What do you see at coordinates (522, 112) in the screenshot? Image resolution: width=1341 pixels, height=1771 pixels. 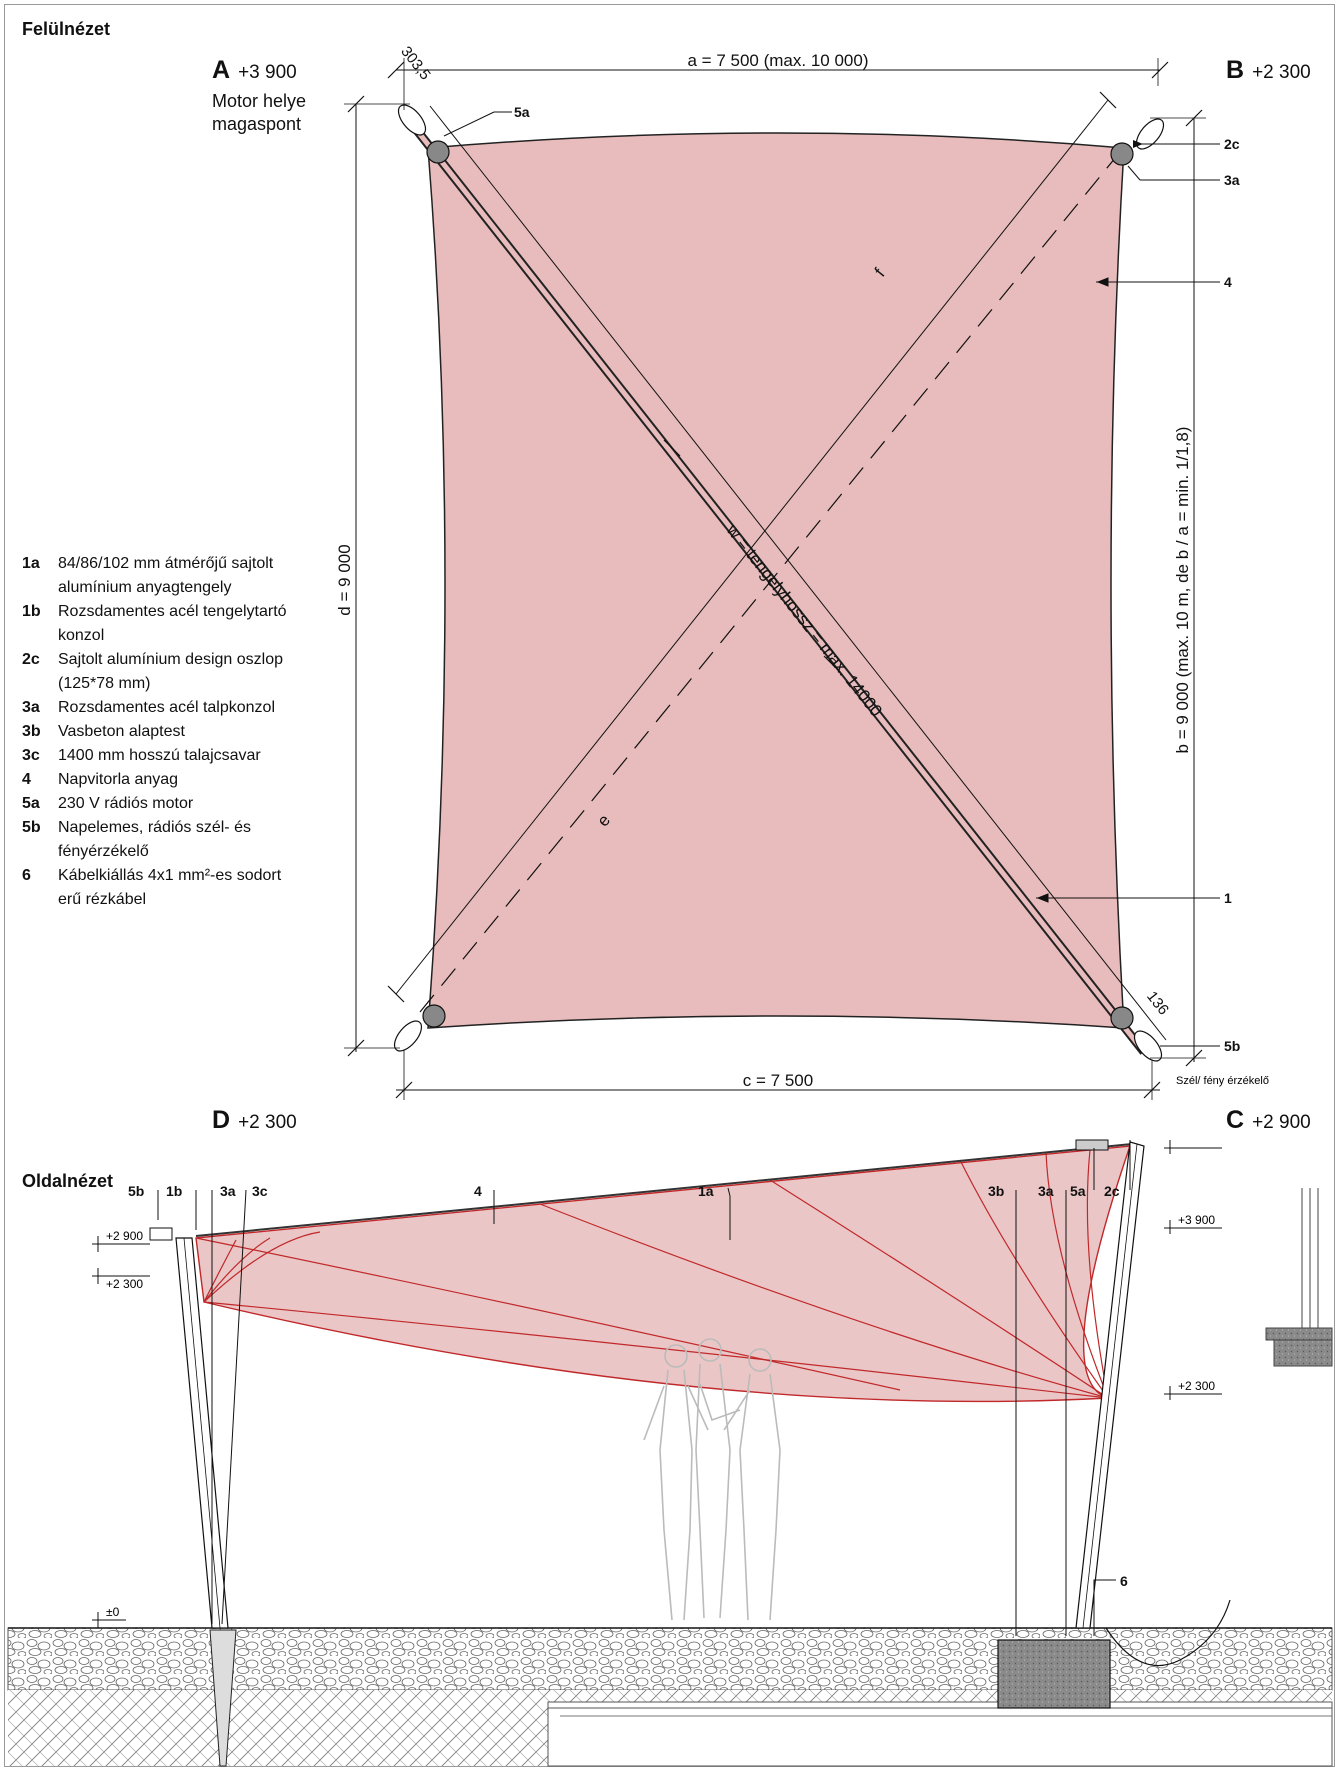 I see `callout-5a: 5a` at bounding box center [522, 112].